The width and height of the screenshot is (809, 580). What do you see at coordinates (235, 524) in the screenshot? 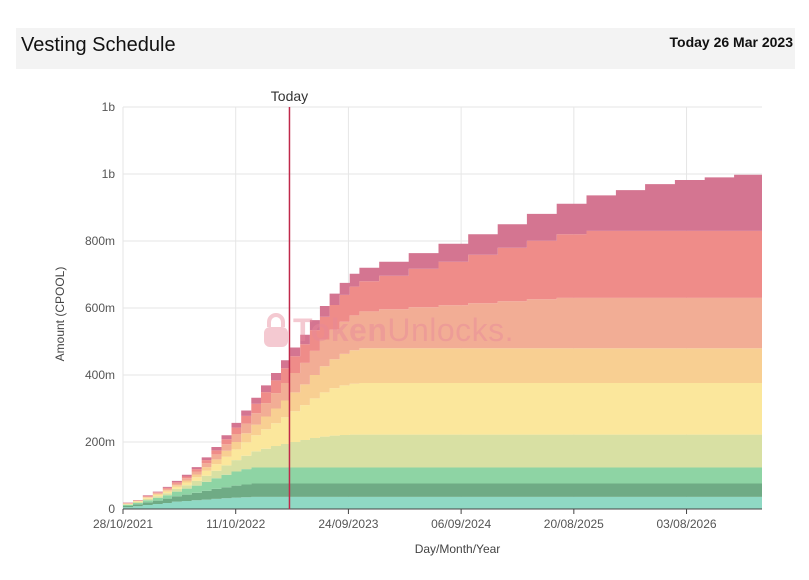
I see `x-tick-label: 11/10/2022` at bounding box center [235, 524].